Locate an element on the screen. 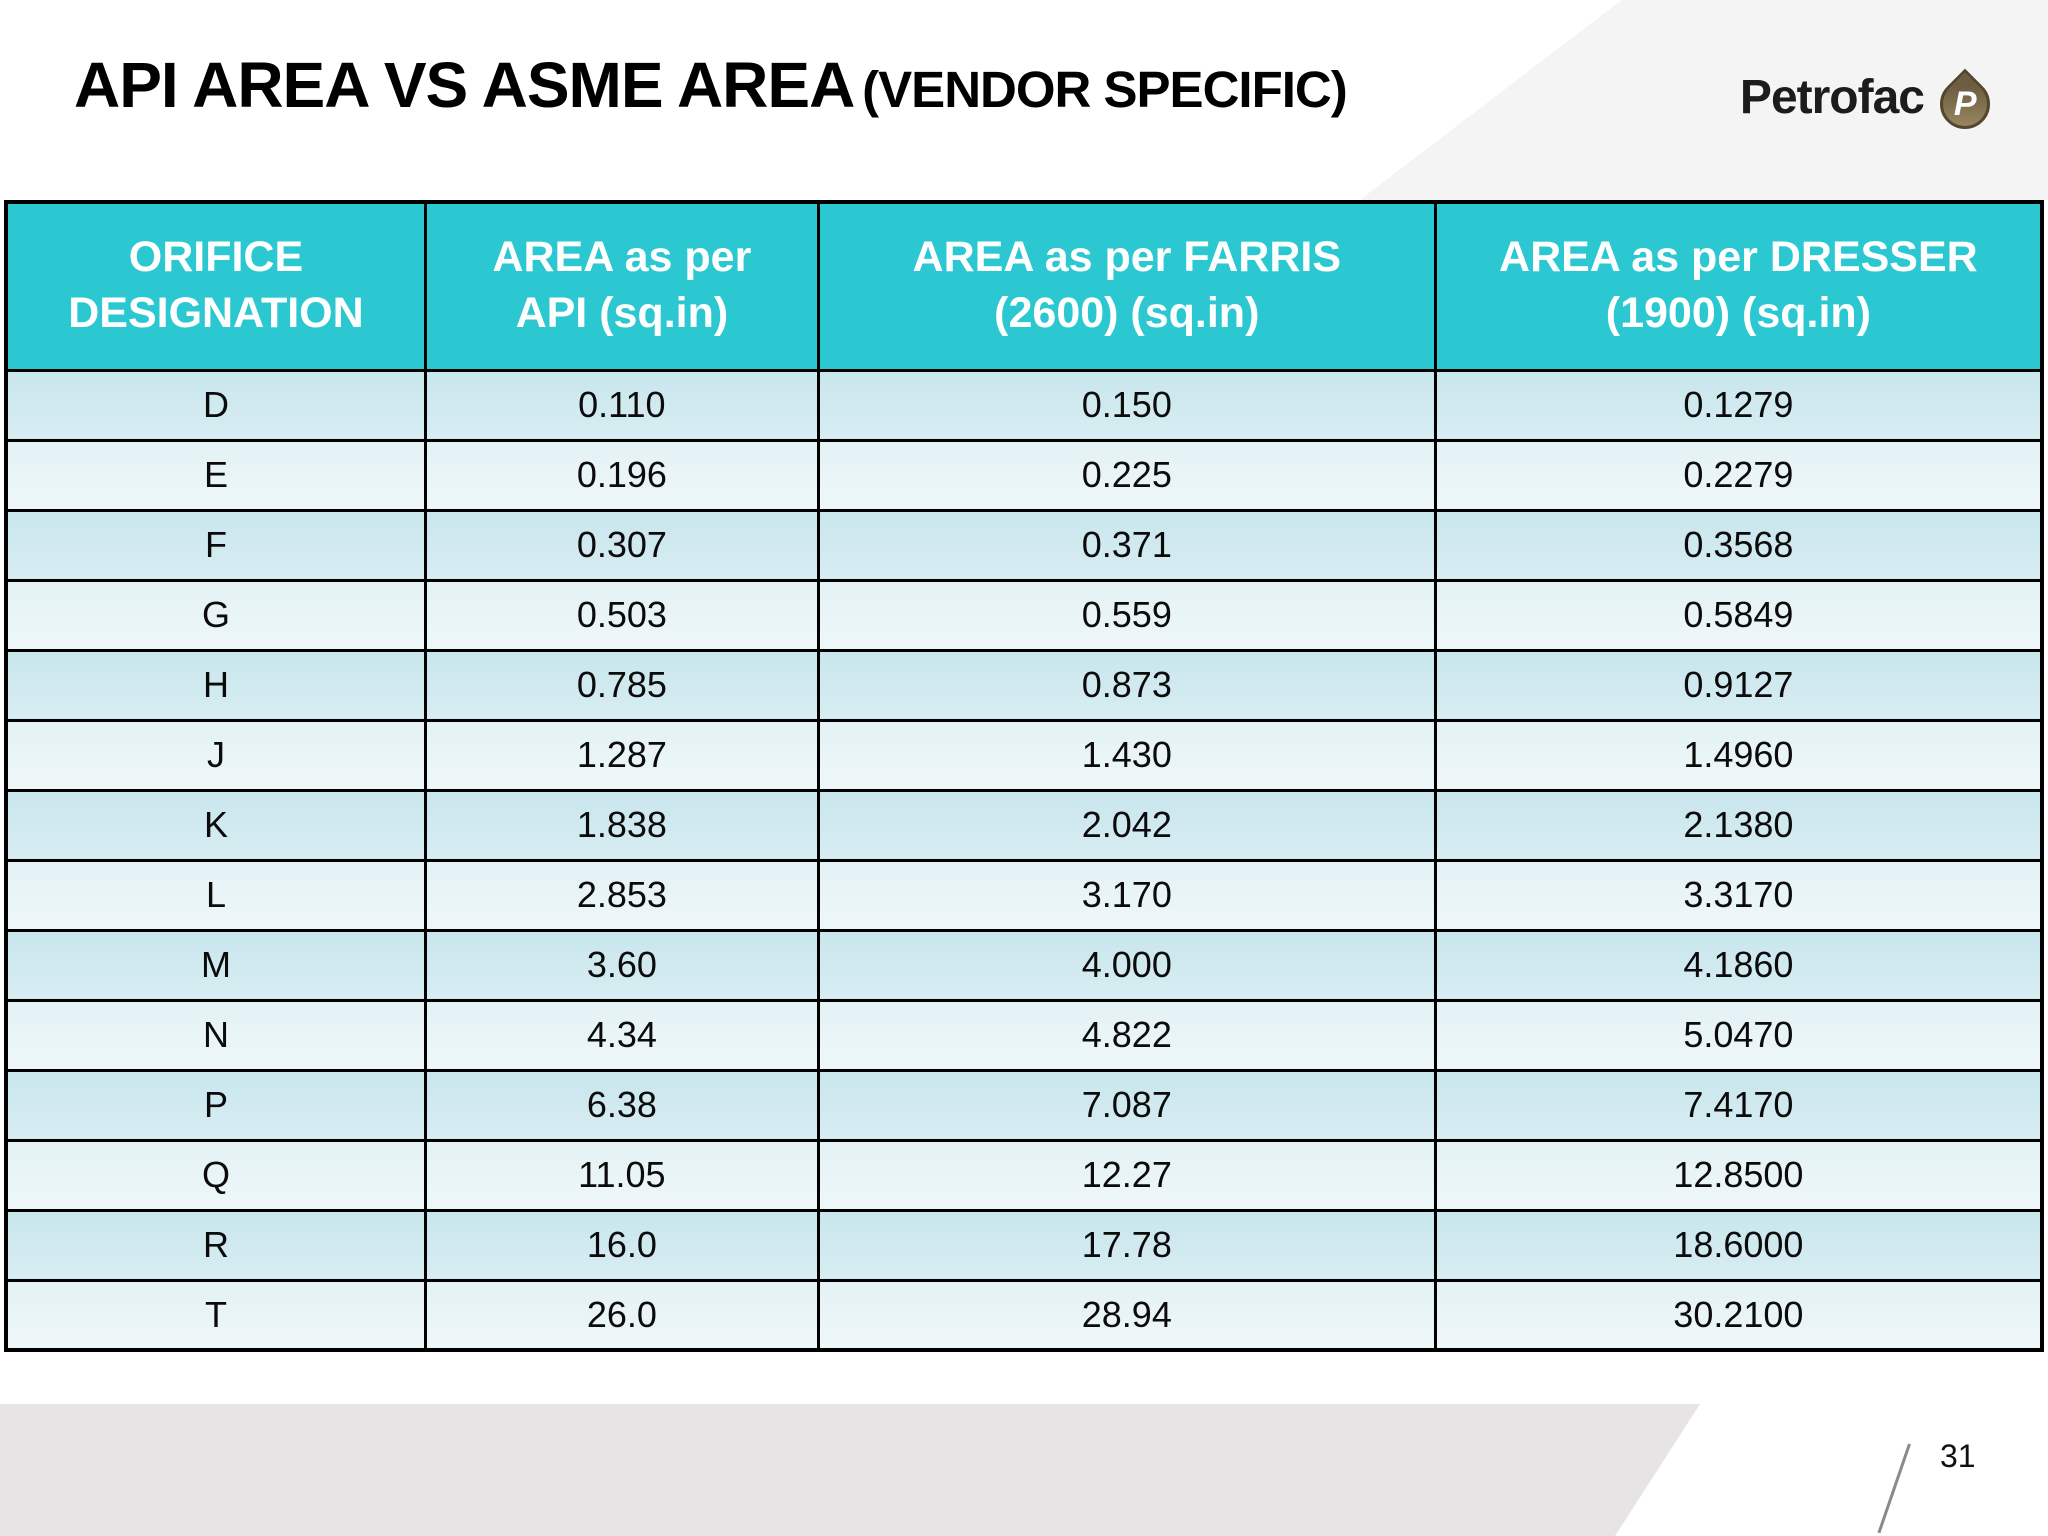  table-row: M 3.60 4.000 4.1860 is located at coordinates (1024, 965).